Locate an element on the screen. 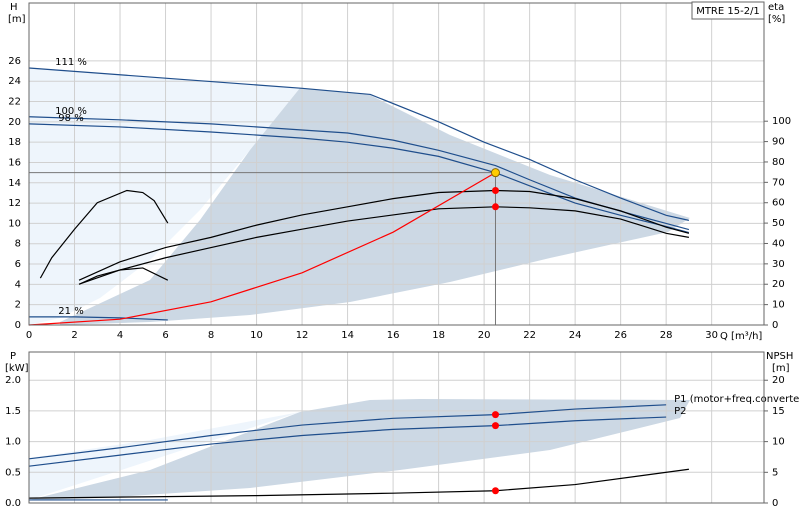 The width and height of the screenshot is (800, 520). title-box is located at coordinates (728, 10).